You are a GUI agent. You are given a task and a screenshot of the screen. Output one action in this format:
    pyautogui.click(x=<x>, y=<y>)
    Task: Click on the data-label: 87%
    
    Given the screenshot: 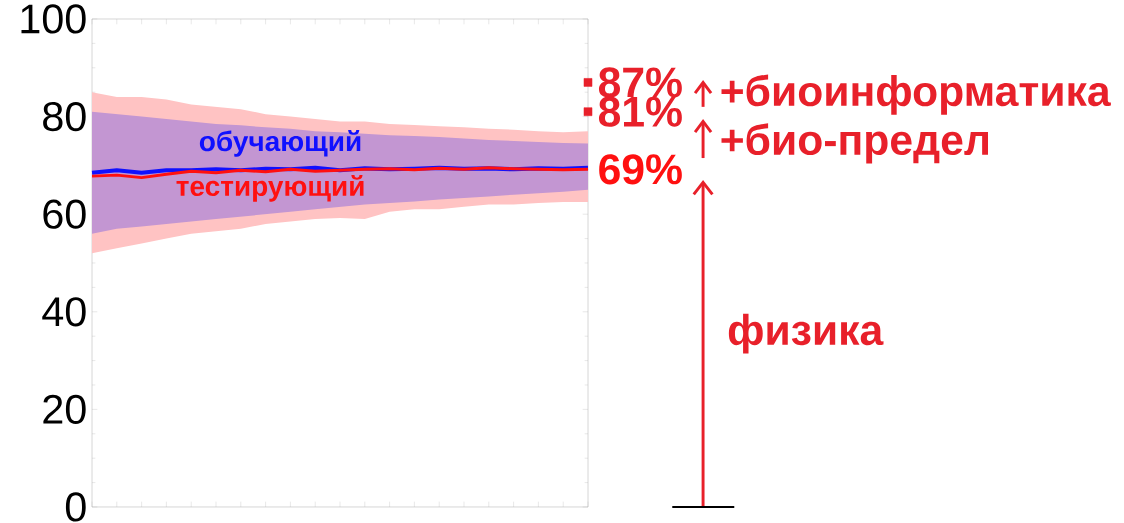 What is the action you would take?
    pyautogui.click(x=640, y=82)
    